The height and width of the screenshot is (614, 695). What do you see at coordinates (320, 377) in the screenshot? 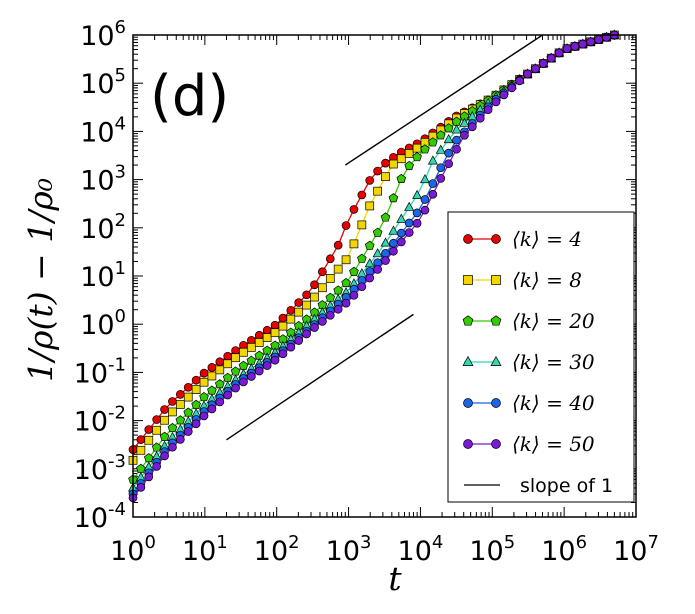
I see `slope-reference-line` at bounding box center [320, 377].